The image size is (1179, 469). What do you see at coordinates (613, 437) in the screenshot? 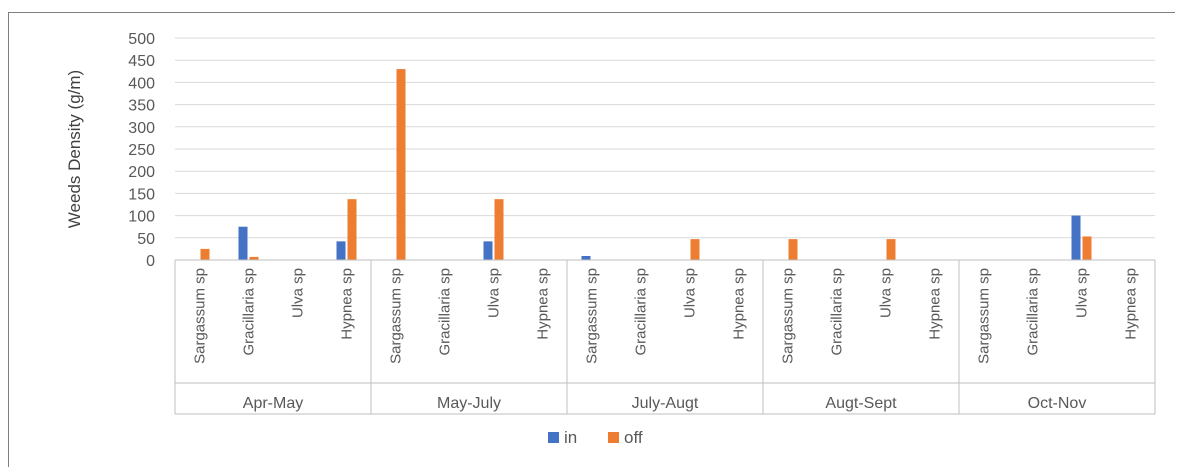
I see `legend-swatch-off` at bounding box center [613, 437].